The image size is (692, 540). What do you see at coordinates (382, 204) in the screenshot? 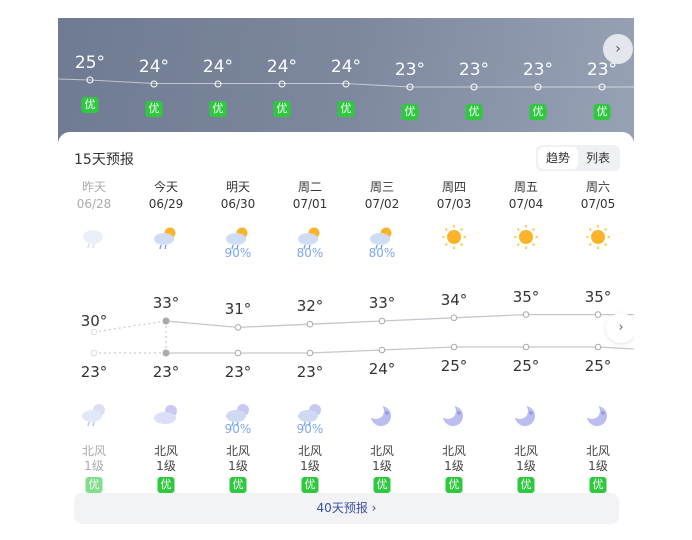
I see `date-label: 07/02` at bounding box center [382, 204].